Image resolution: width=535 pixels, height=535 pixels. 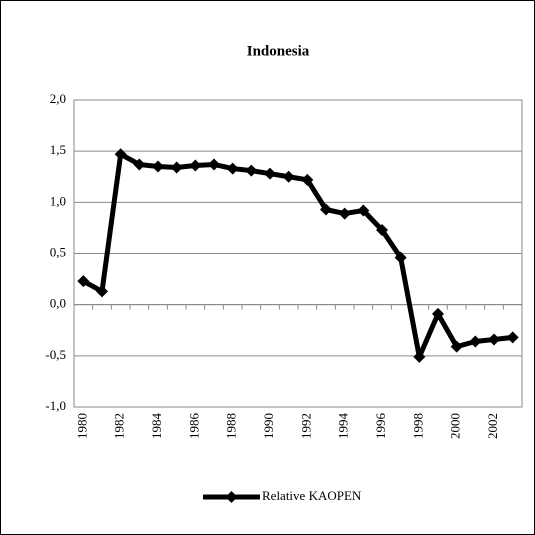 What do you see at coordinates (343, 426) in the screenshot?
I see `x-tick-label: 1994` at bounding box center [343, 426].